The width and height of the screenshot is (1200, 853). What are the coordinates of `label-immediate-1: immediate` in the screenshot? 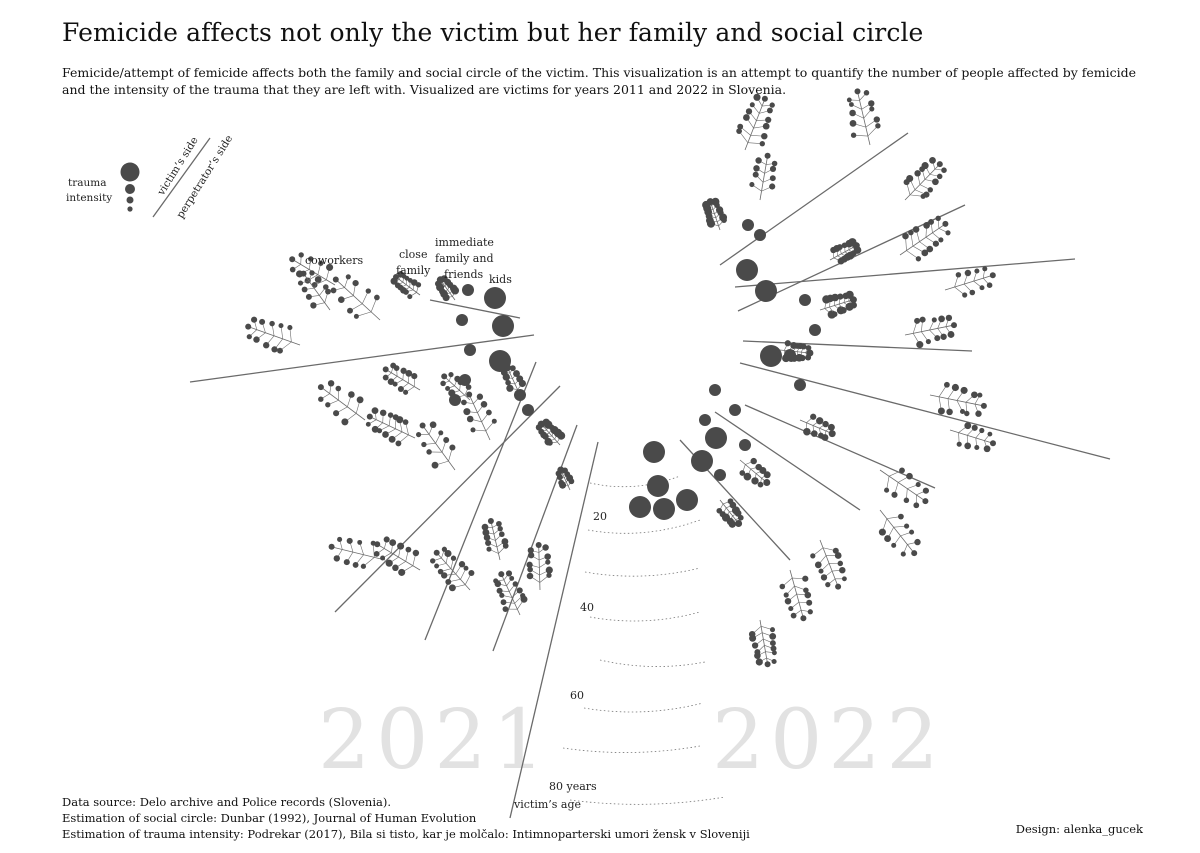 It's located at (464, 242).